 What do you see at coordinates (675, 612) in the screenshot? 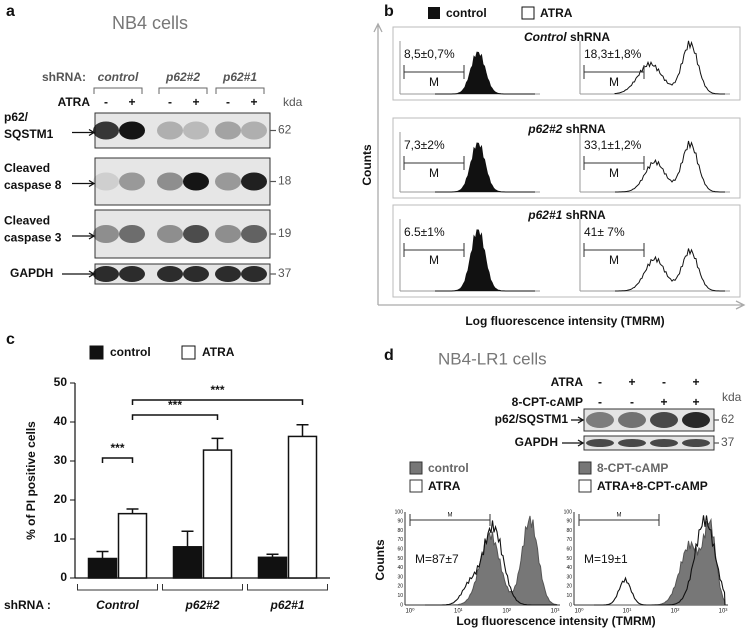
I see `hist-x-tick-label: 10²` at bounding box center [675, 612].